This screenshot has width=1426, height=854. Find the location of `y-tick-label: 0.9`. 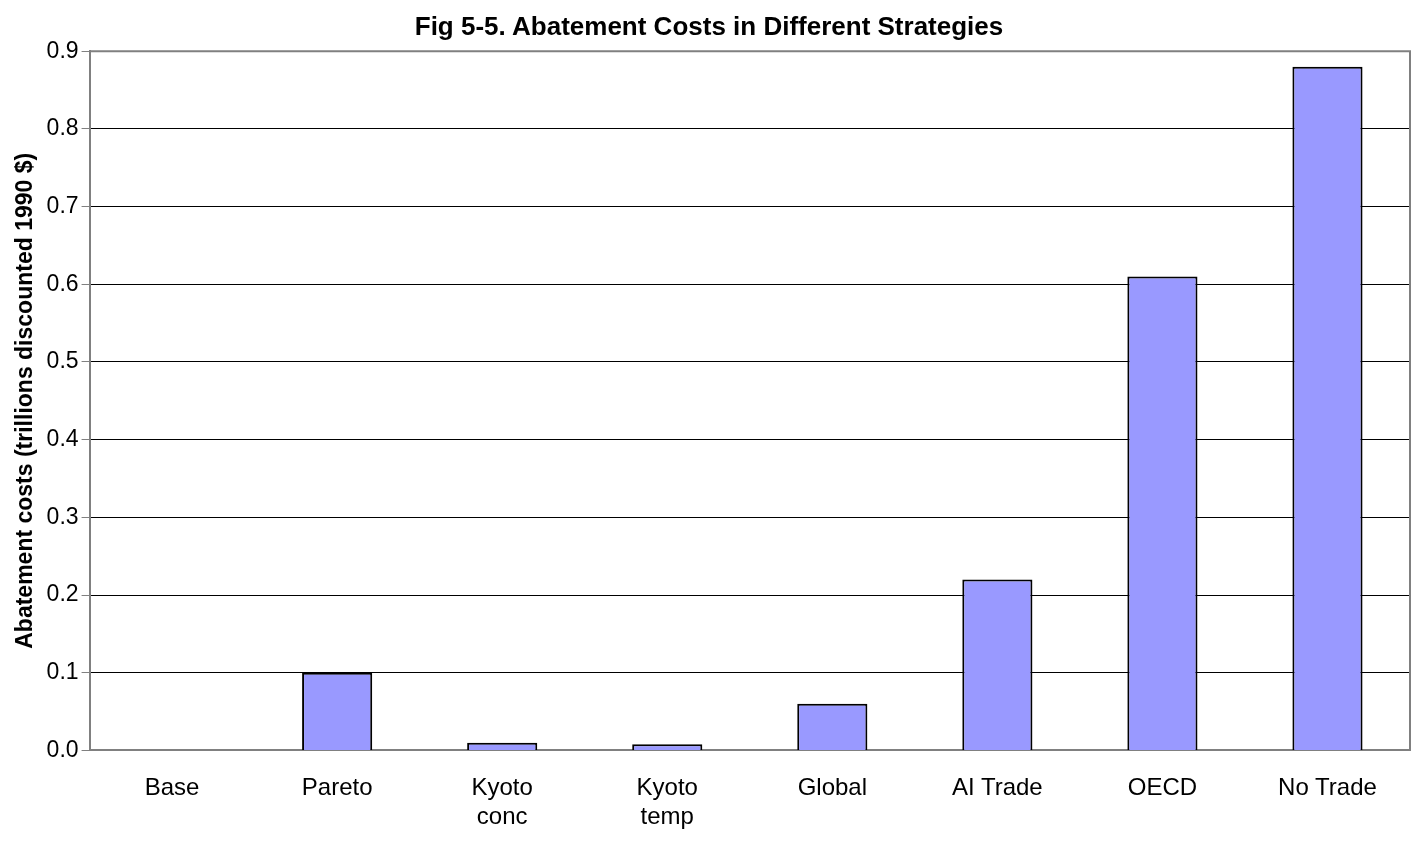

y-tick-label: 0.9 is located at coordinates (62, 49).